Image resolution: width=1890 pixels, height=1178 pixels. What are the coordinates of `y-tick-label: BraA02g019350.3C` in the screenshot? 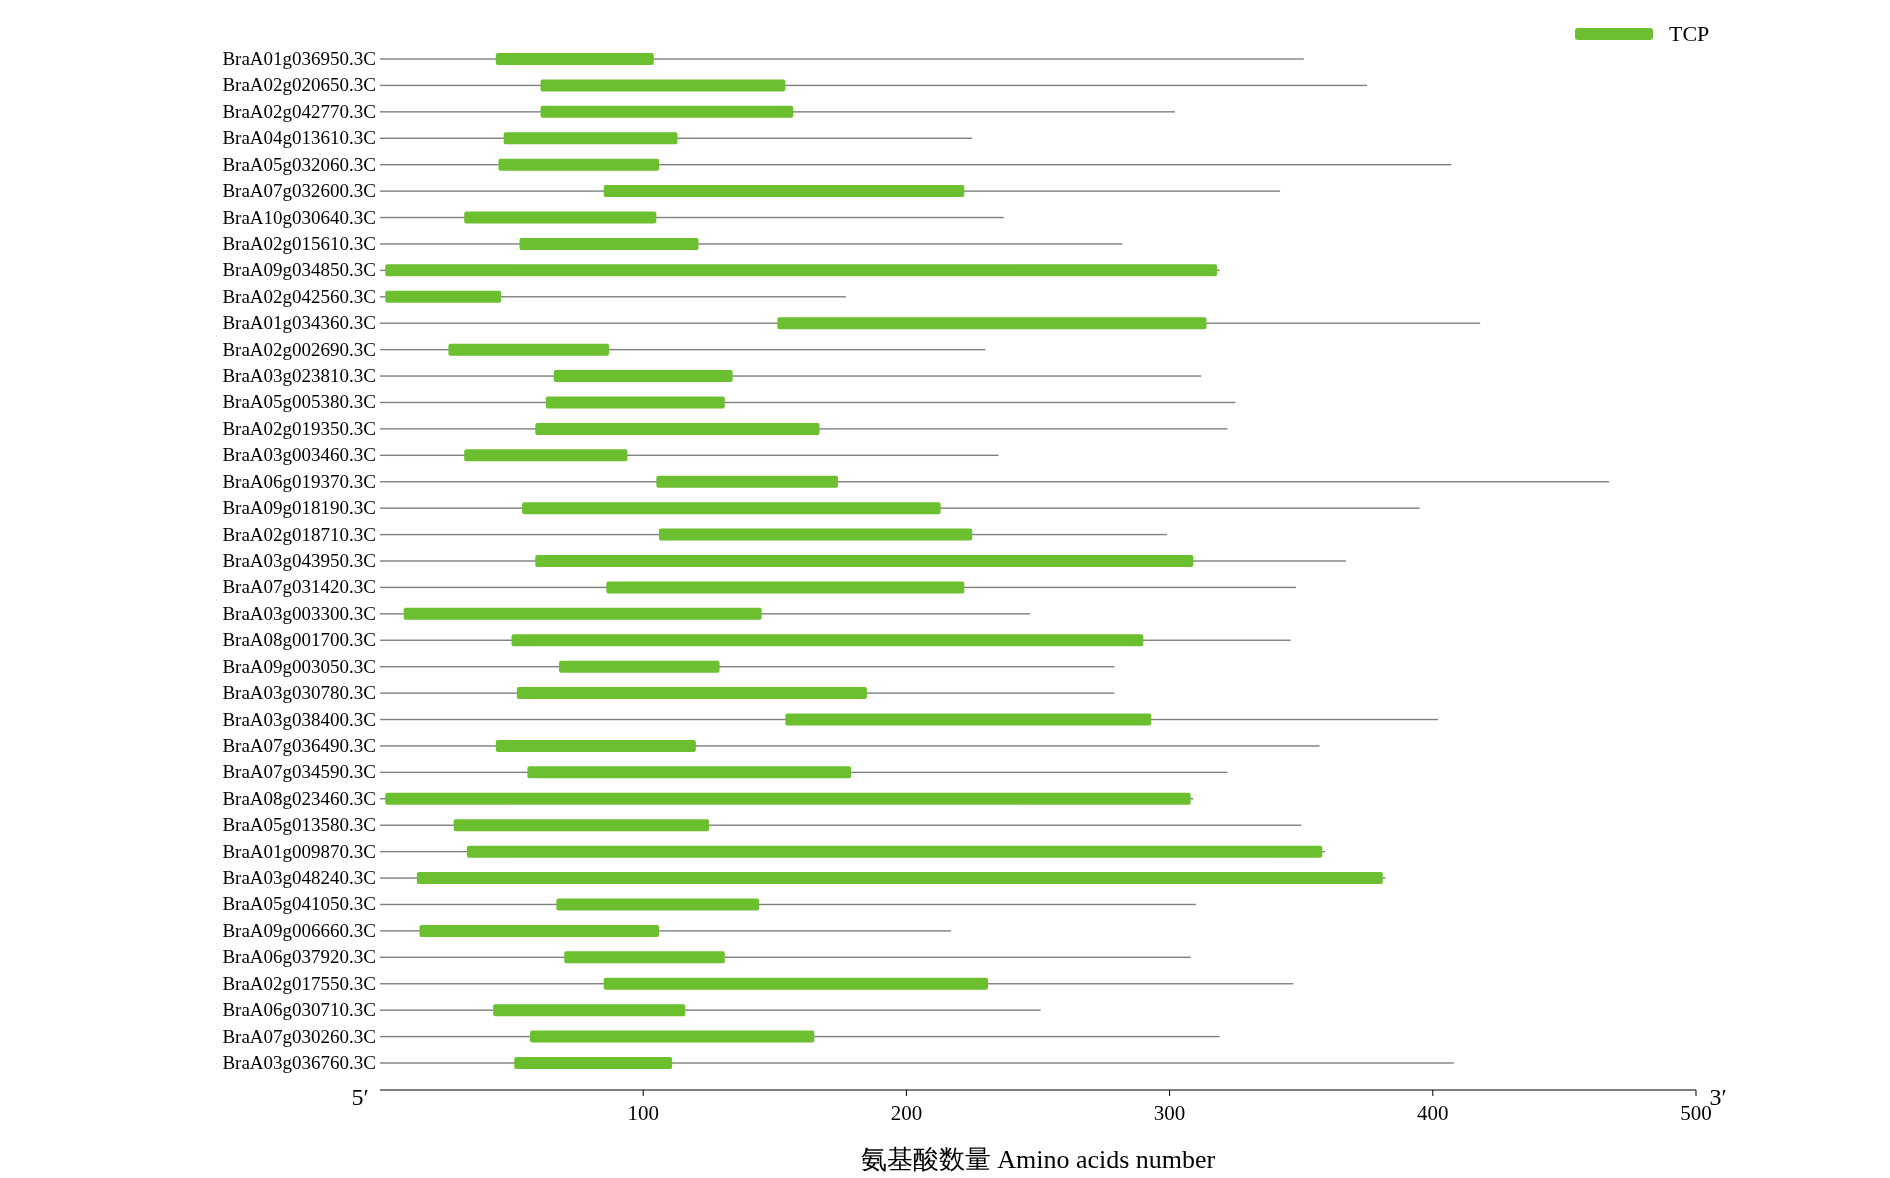 It's located at (299, 428).